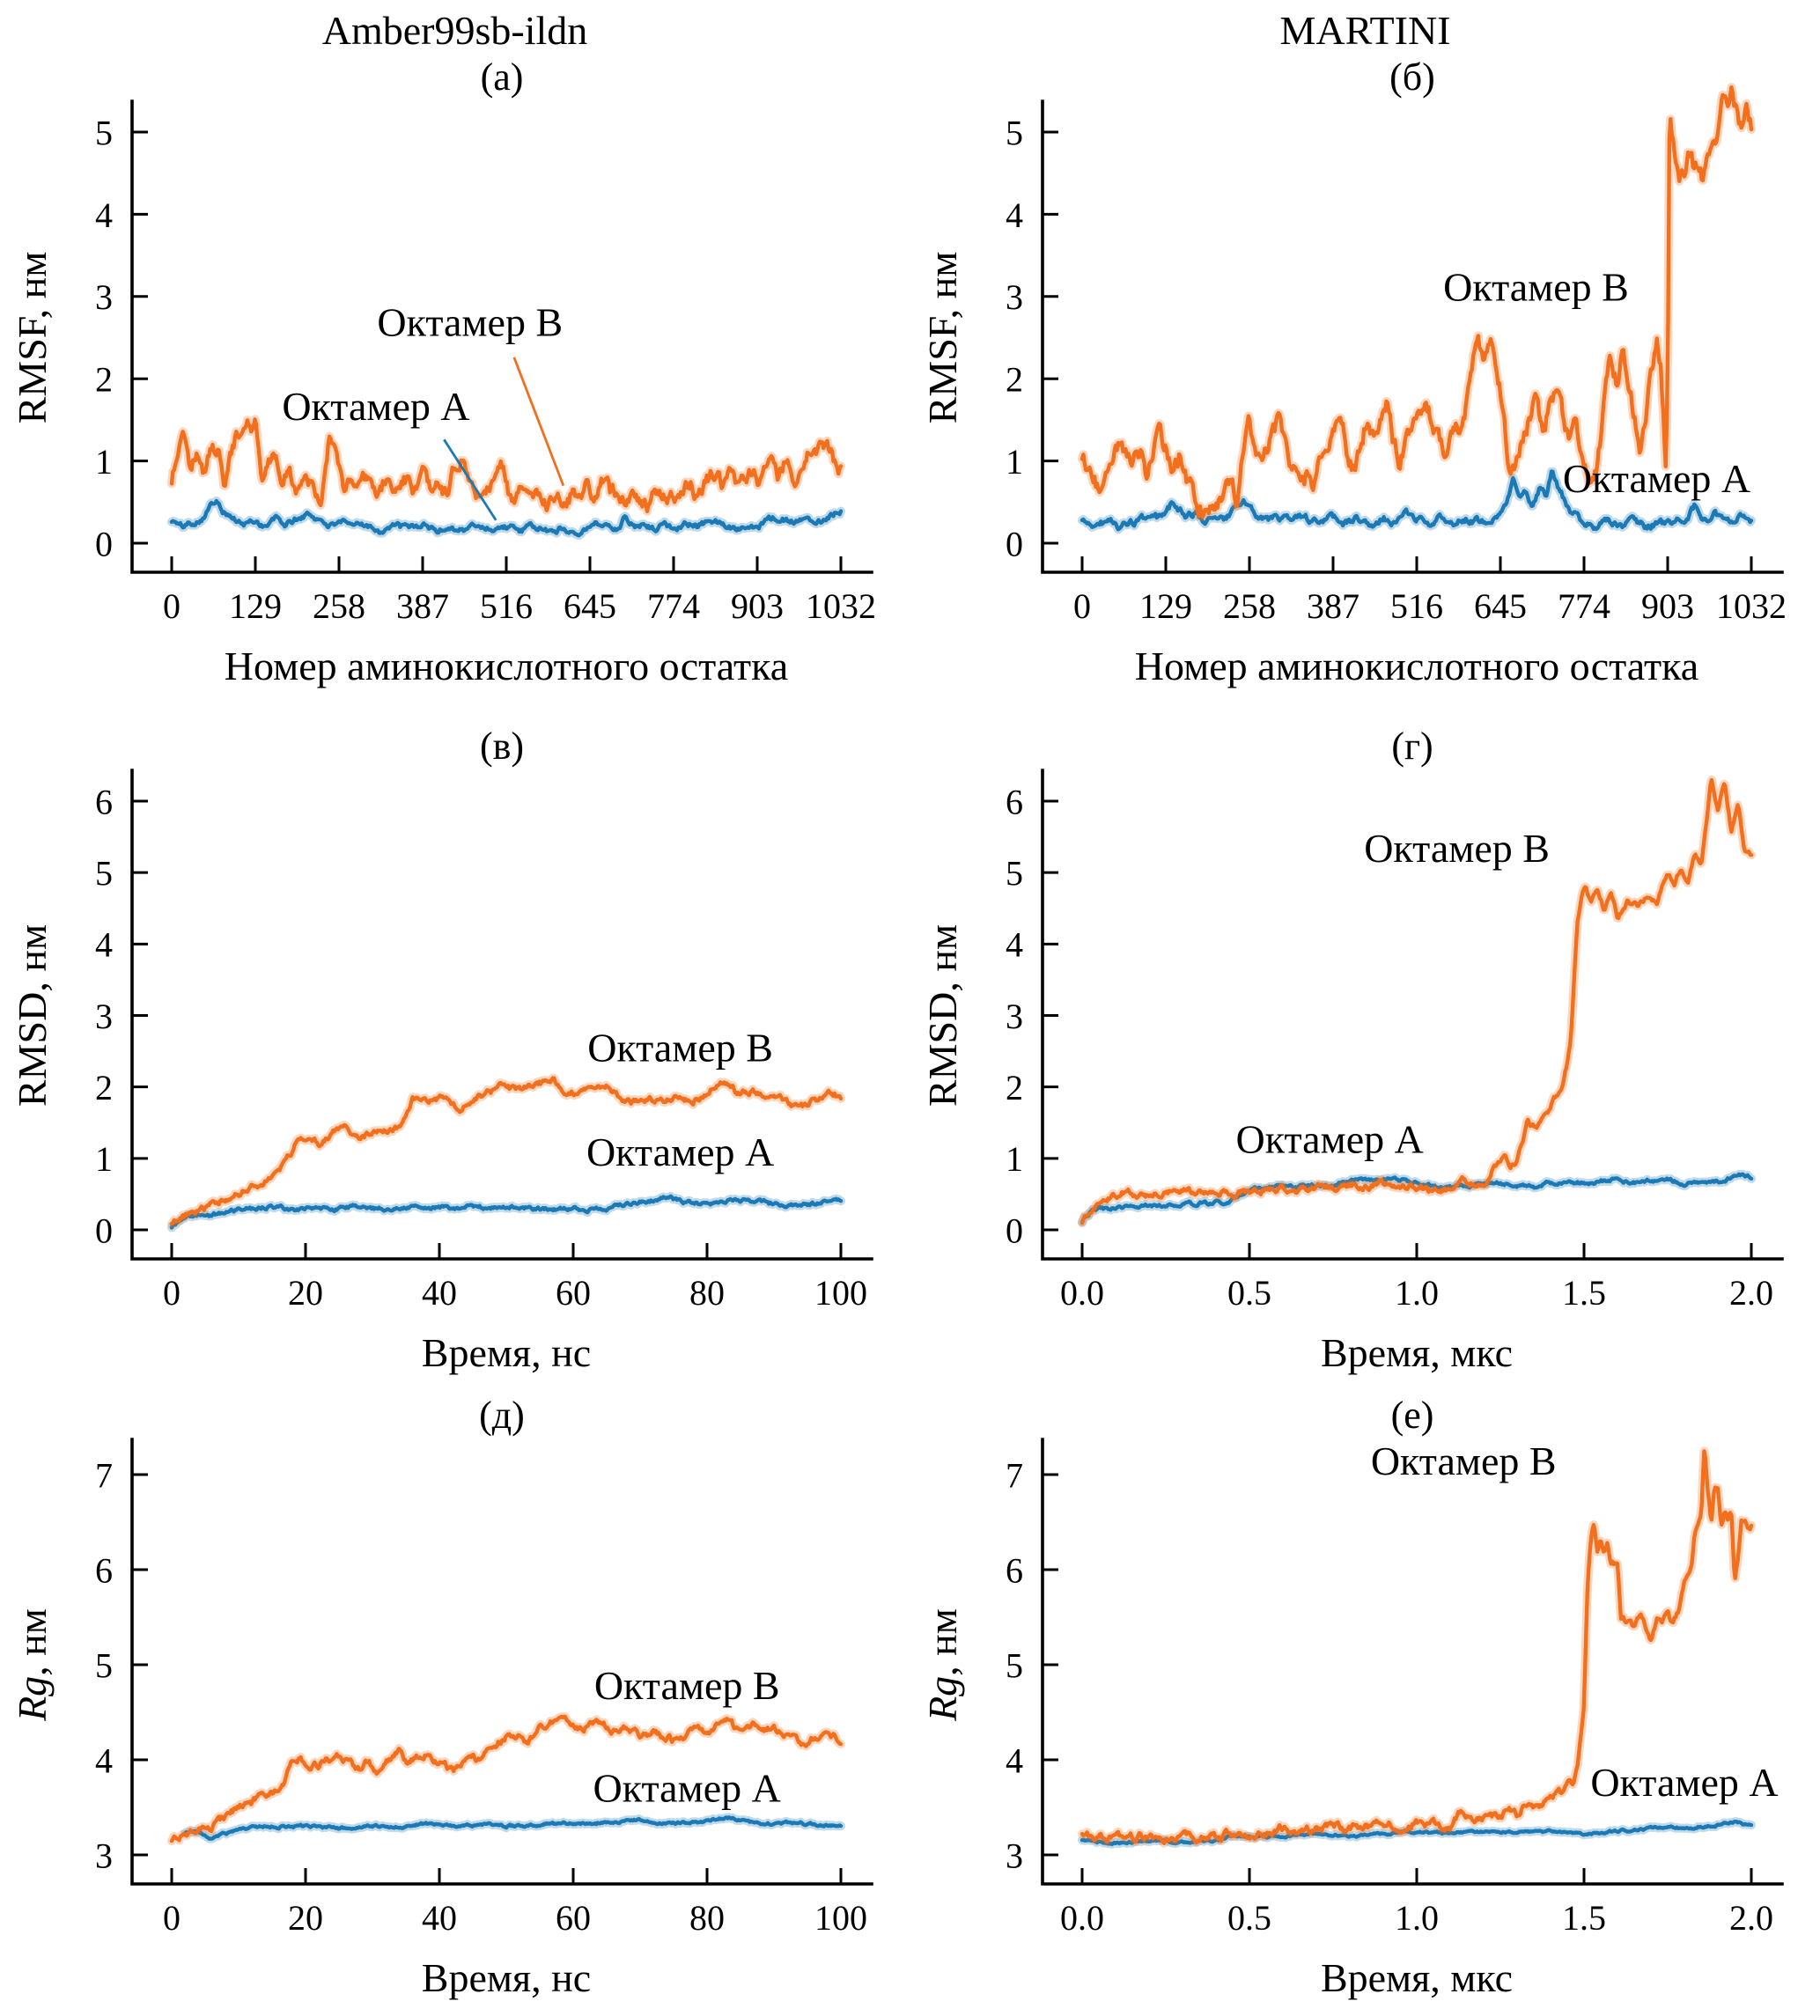 This screenshot has width=1820, height=2016. What do you see at coordinates (1365, 30) in the screenshot?
I see `column-title-martini: MARTINI` at bounding box center [1365, 30].